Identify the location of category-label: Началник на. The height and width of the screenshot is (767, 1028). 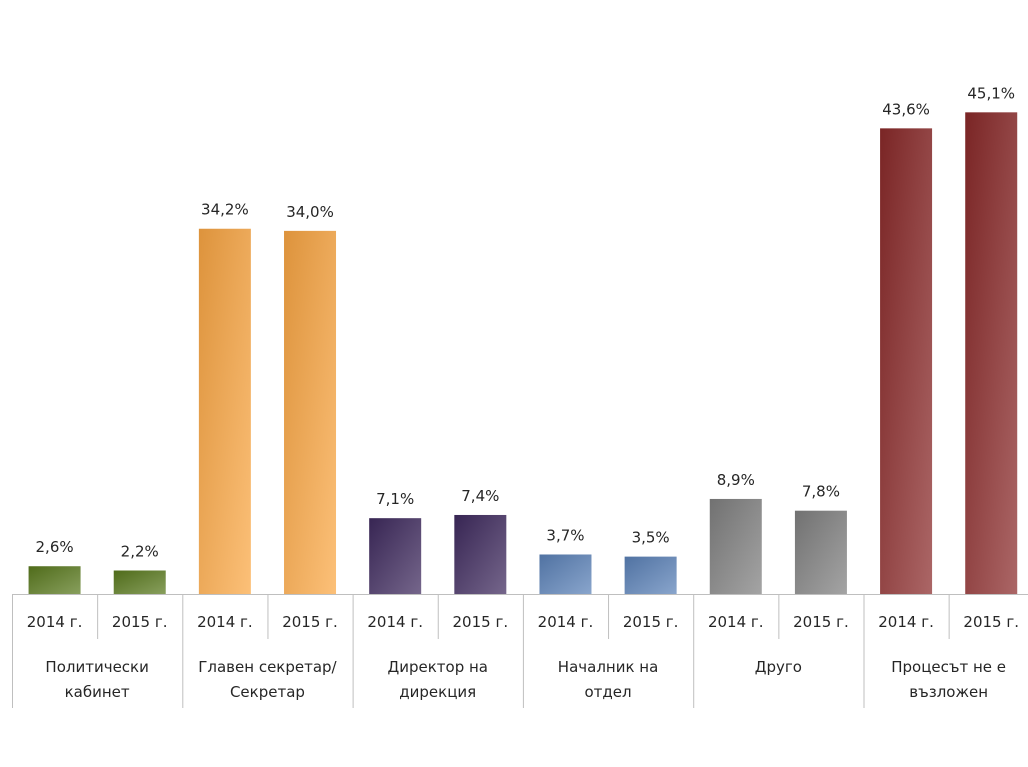
(608, 667).